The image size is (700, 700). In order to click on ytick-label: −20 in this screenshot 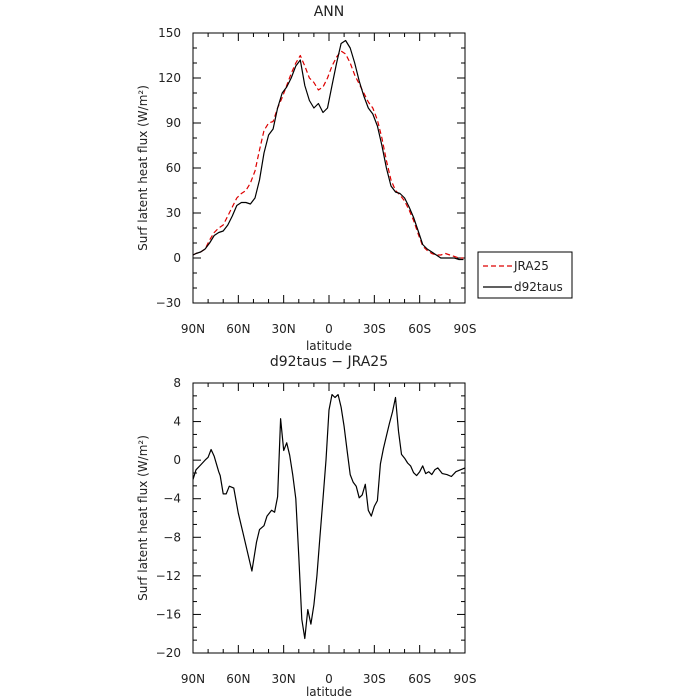, I will do `click(168, 653)`.